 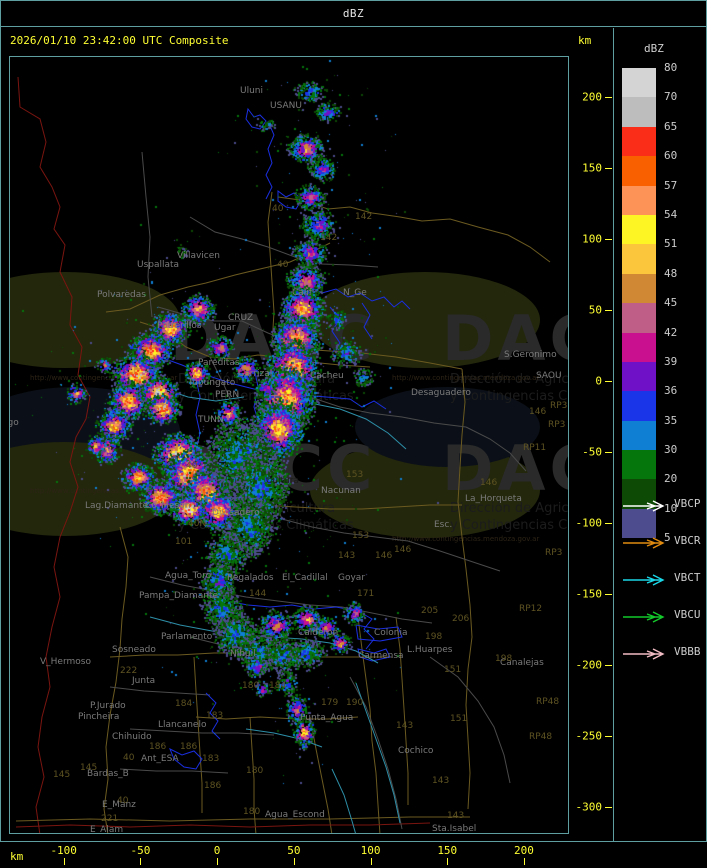 I want to click on colorbar-level: 54, so click(x=664, y=226).